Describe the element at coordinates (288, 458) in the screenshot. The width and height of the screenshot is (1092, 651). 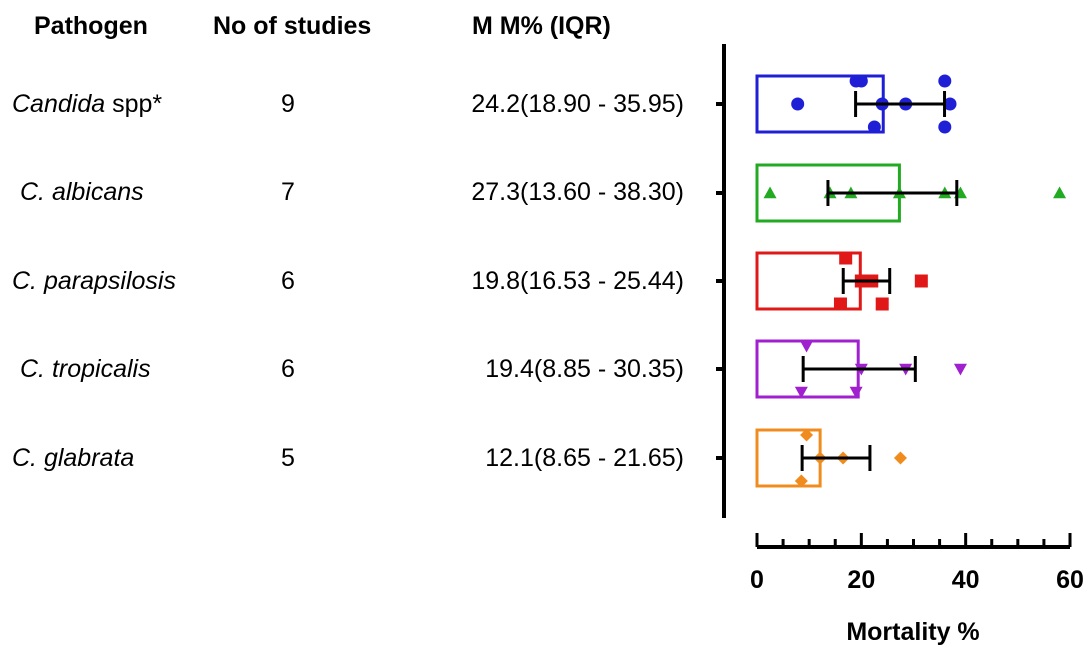
I see `row-studies-count: 5` at that location.